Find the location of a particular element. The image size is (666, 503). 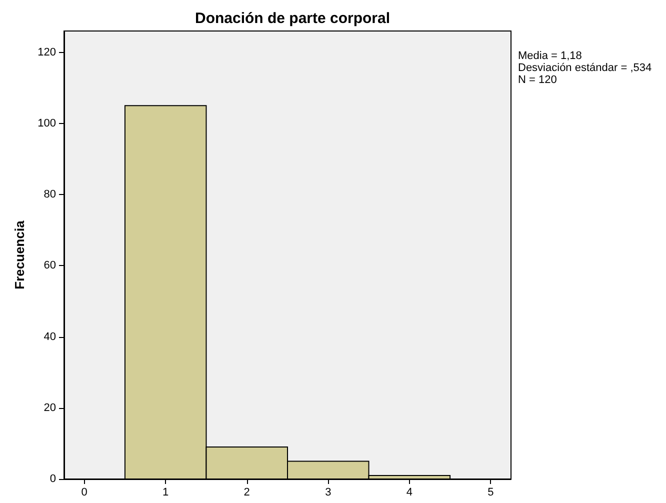

chart-title: Donación de parte corporal is located at coordinates (292, 18).